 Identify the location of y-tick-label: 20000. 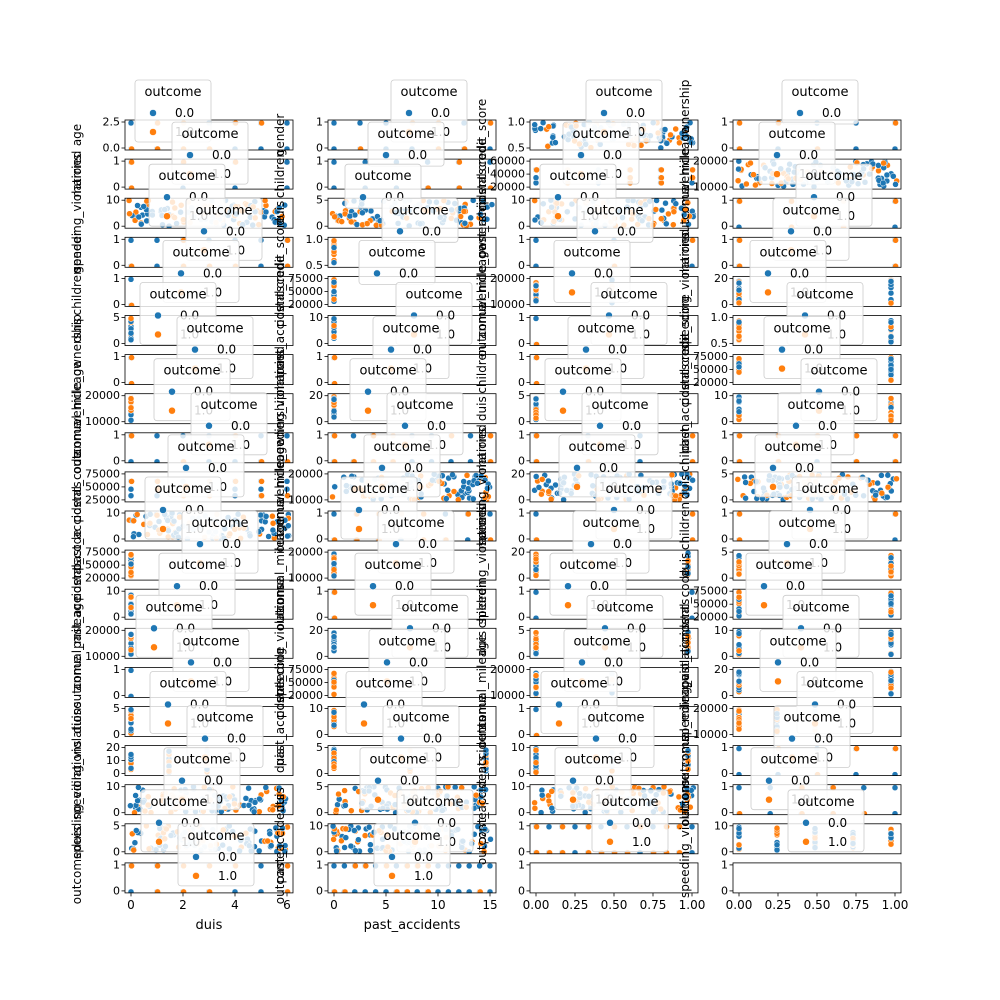
(102, 578).